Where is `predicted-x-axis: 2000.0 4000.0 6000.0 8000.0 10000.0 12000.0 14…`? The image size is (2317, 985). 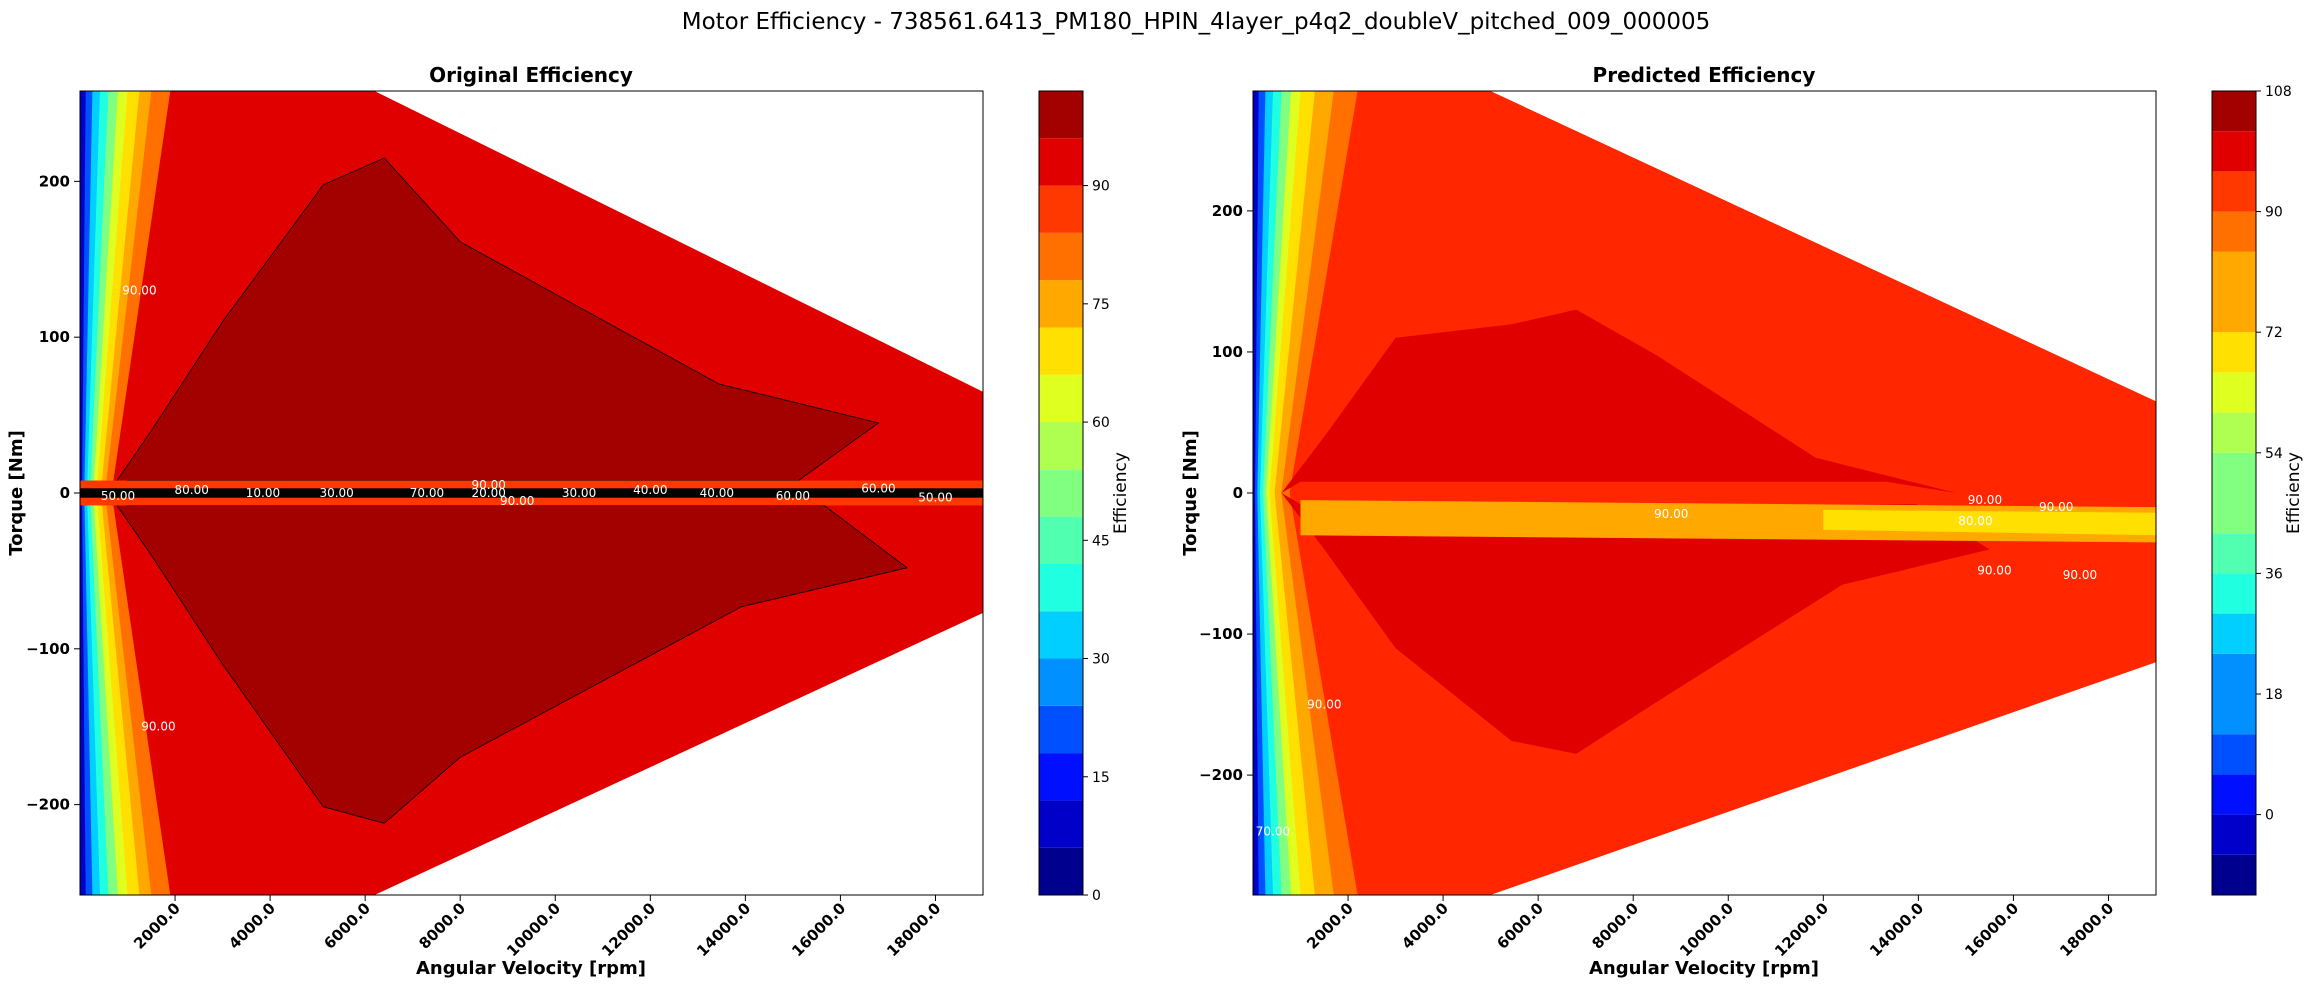
predicted-x-axis: 2000.0 4000.0 6000.0 8000.0 10000.0 12000.0 14… is located at coordinates (1710, 927).